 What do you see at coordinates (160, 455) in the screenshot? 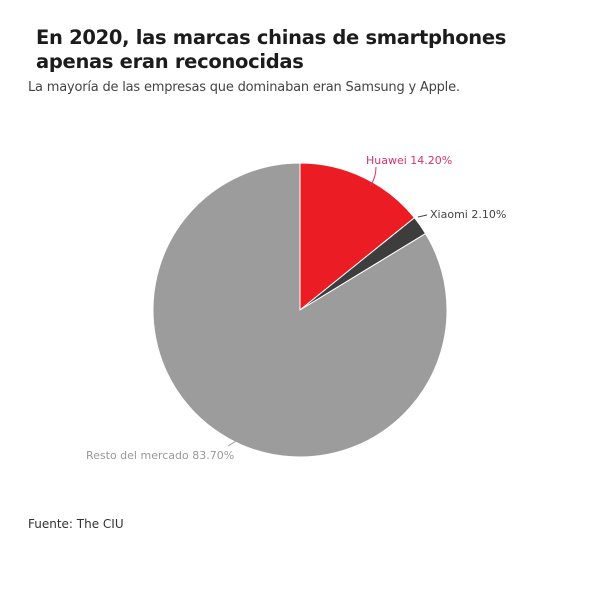
I see `rest-label: Resto del mercado 83.70%` at bounding box center [160, 455].